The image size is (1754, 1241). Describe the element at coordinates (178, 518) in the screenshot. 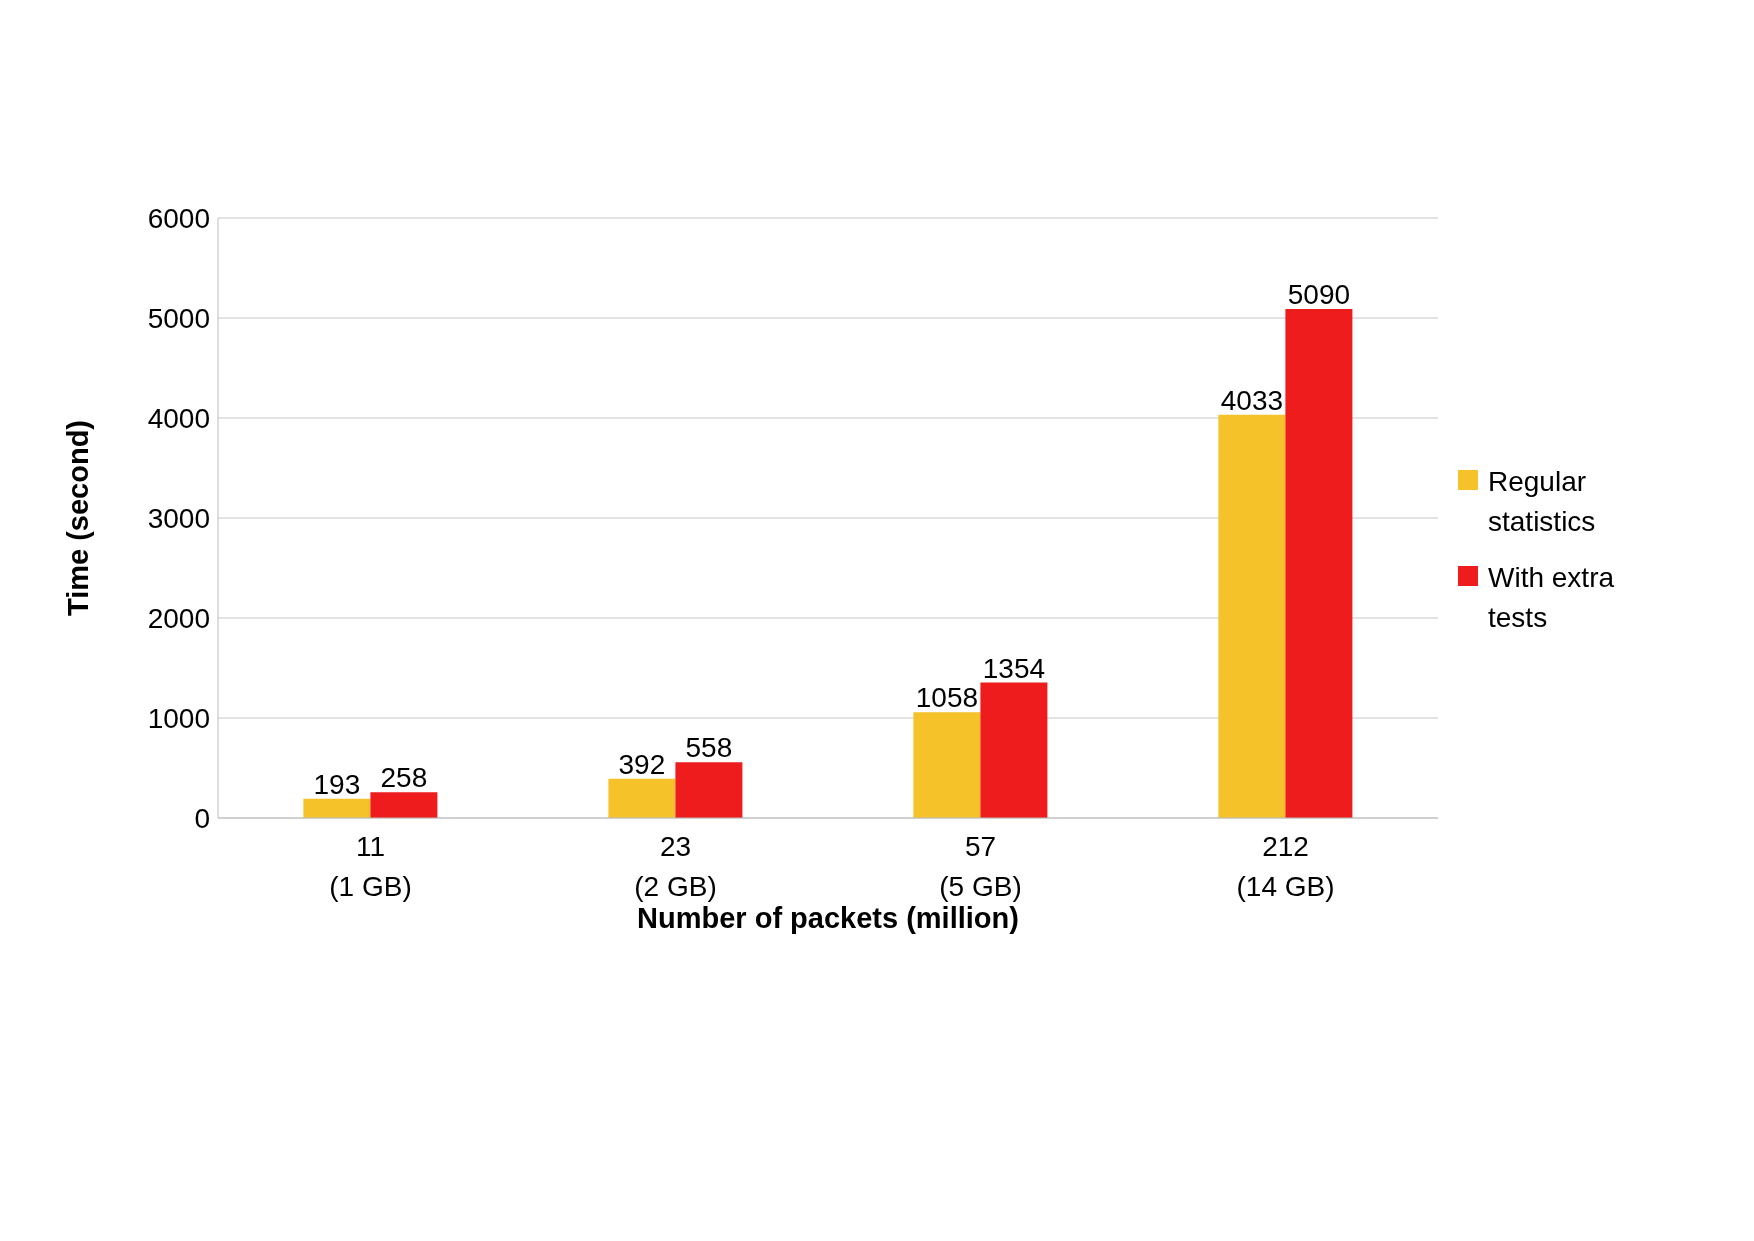

I see `y-tick-label: 3000` at that location.